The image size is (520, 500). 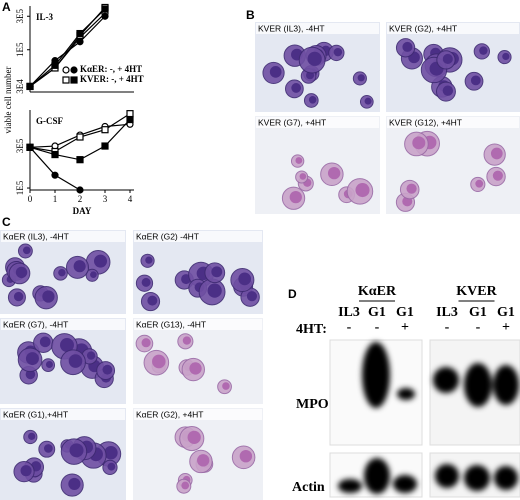 What do you see at coordinates (50, 121) in the screenshot?
I see `chart-title: G-CSF` at bounding box center [50, 121].